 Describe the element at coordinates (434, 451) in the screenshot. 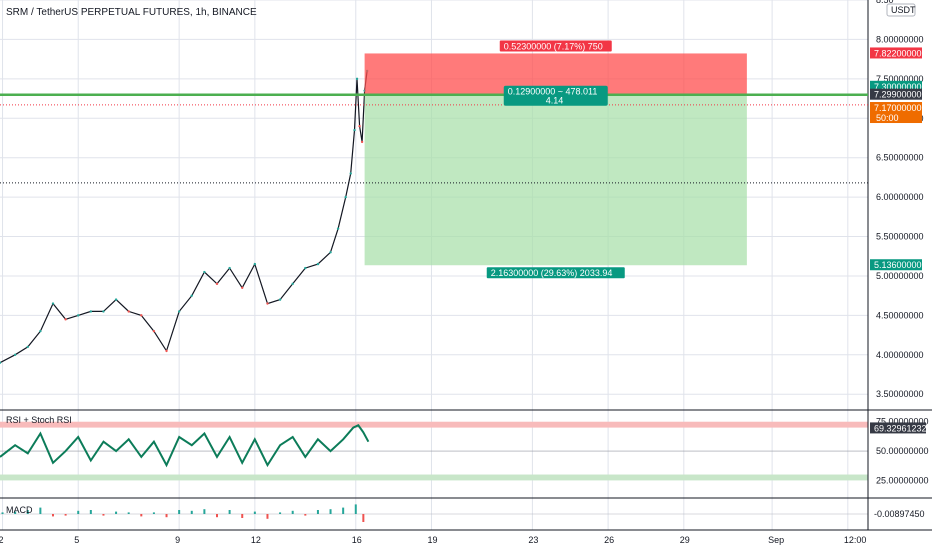

I see `rsi-pane` at that location.